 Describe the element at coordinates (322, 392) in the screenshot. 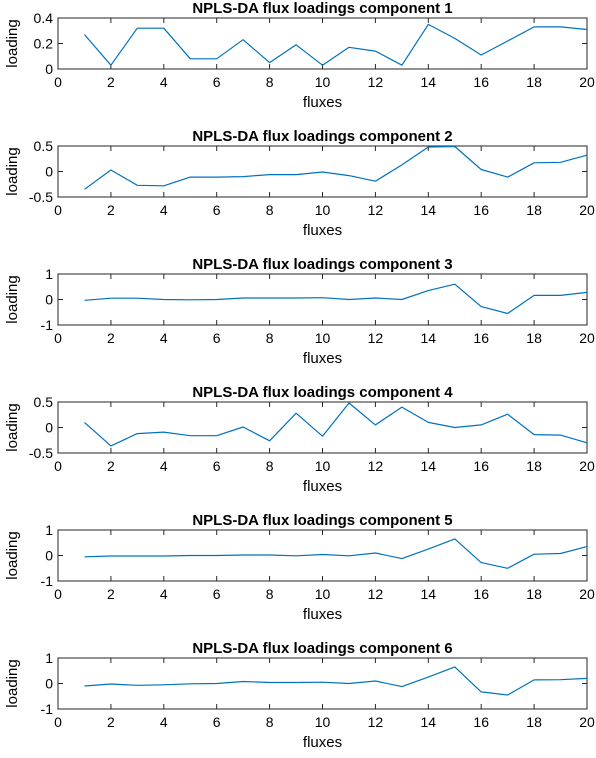

I see `chart-title: NPLS-DA flux loadings component 4` at that location.